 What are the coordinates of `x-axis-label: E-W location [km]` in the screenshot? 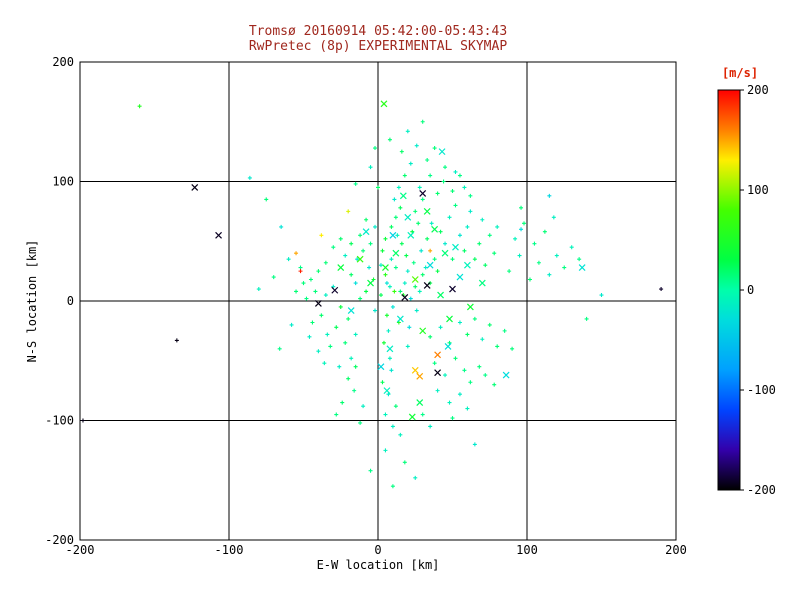 It's located at (378, 565).